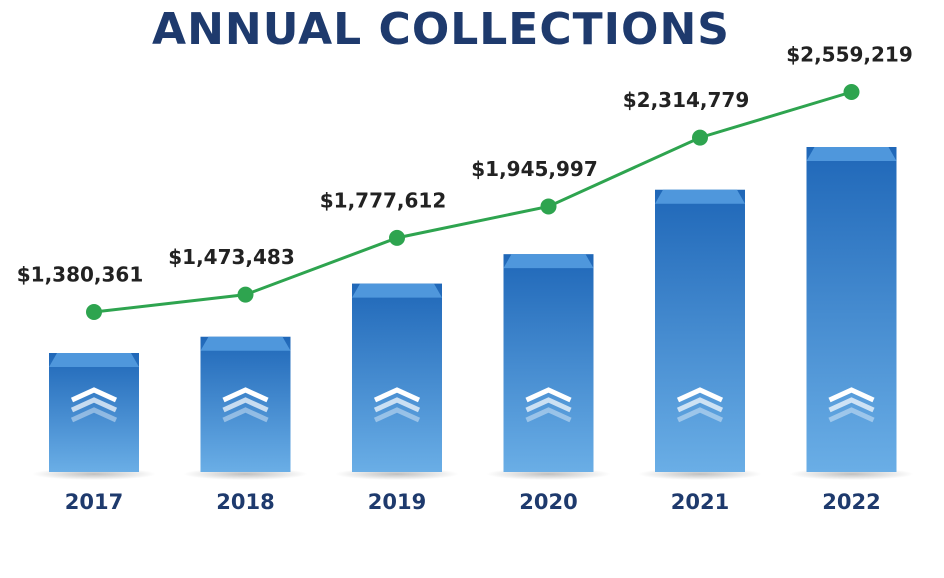  I want to click on x-tick-label: 2022, so click(851, 502).